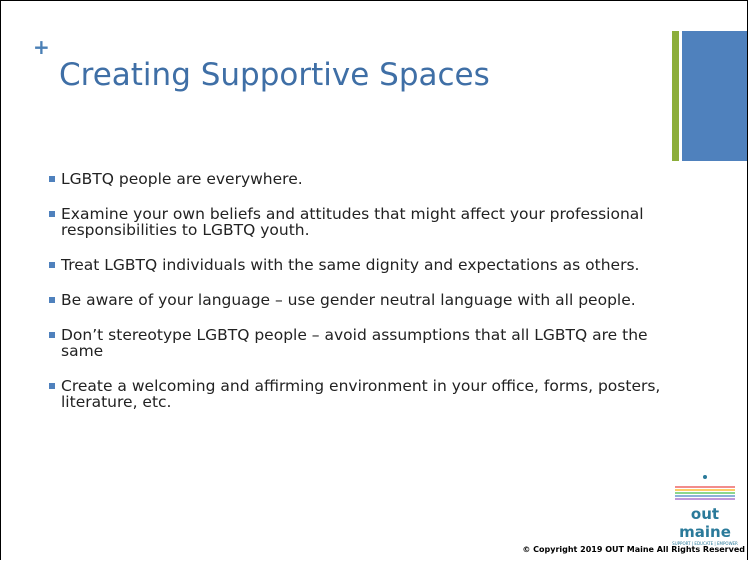  Describe the element at coordinates (714, 96) in the screenshot. I see `accent-block` at that location.